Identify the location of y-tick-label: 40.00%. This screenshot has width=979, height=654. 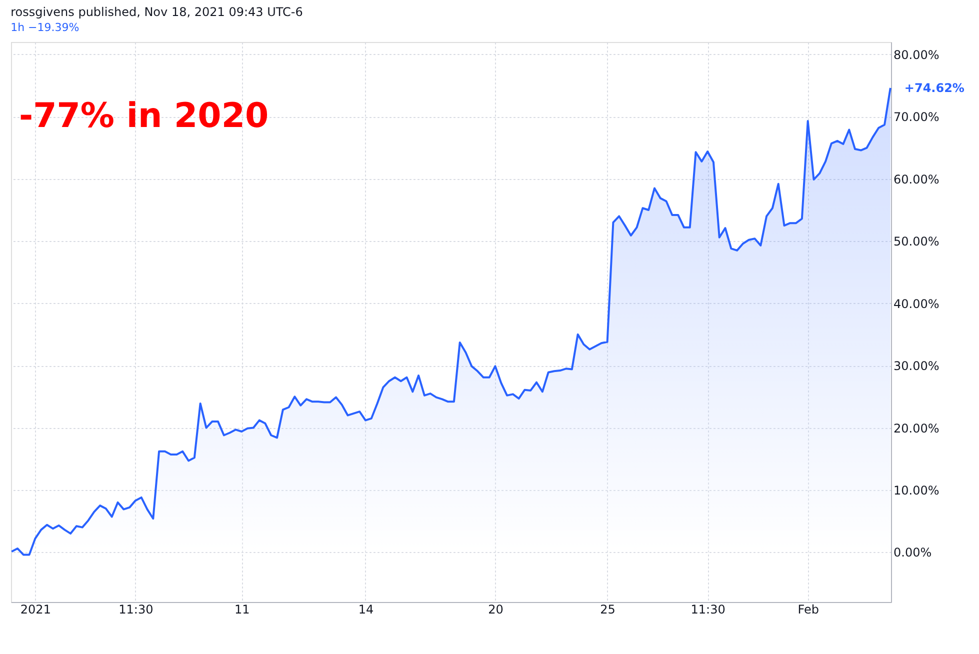
(917, 303).